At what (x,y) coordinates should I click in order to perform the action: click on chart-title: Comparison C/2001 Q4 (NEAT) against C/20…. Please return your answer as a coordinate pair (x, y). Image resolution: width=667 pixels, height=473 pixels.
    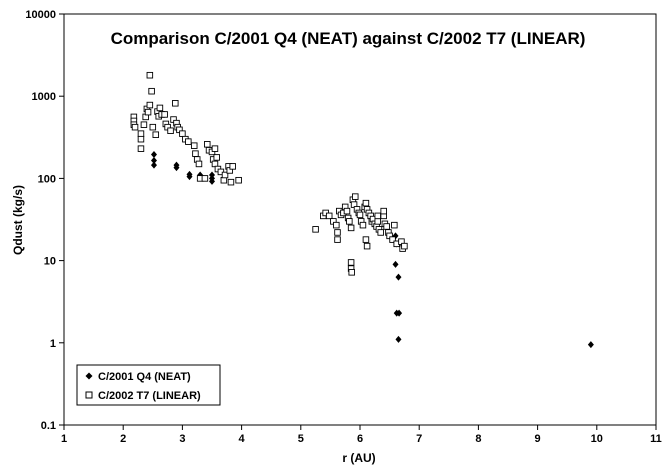
    Looking at the image, I should click on (348, 38).